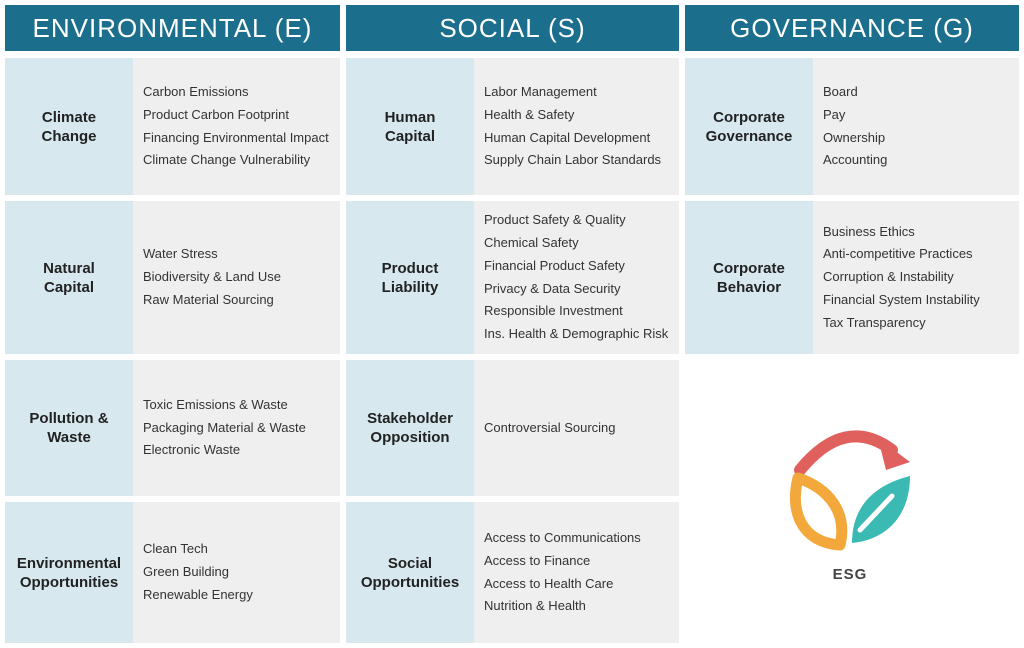  What do you see at coordinates (410, 277) in the screenshot?
I see `category-label: Product Liability` at bounding box center [410, 277].